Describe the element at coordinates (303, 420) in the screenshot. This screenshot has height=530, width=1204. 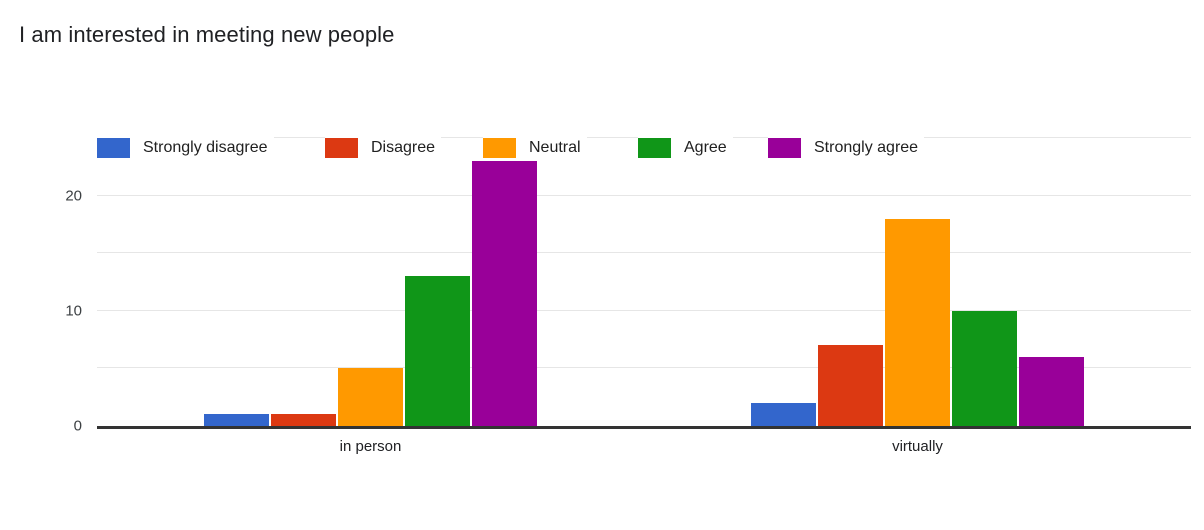
I see `bar-disagree-in-person` at that location.